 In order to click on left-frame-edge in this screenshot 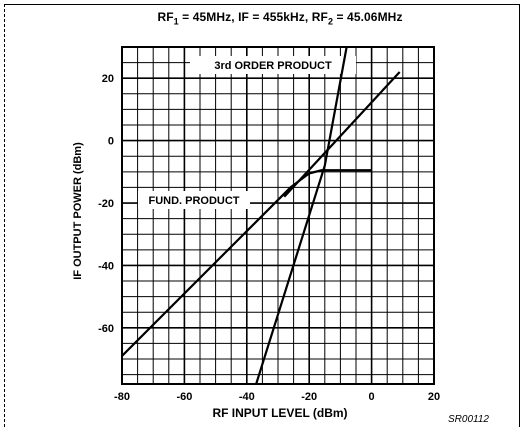, I will do `click(5, 215)`.